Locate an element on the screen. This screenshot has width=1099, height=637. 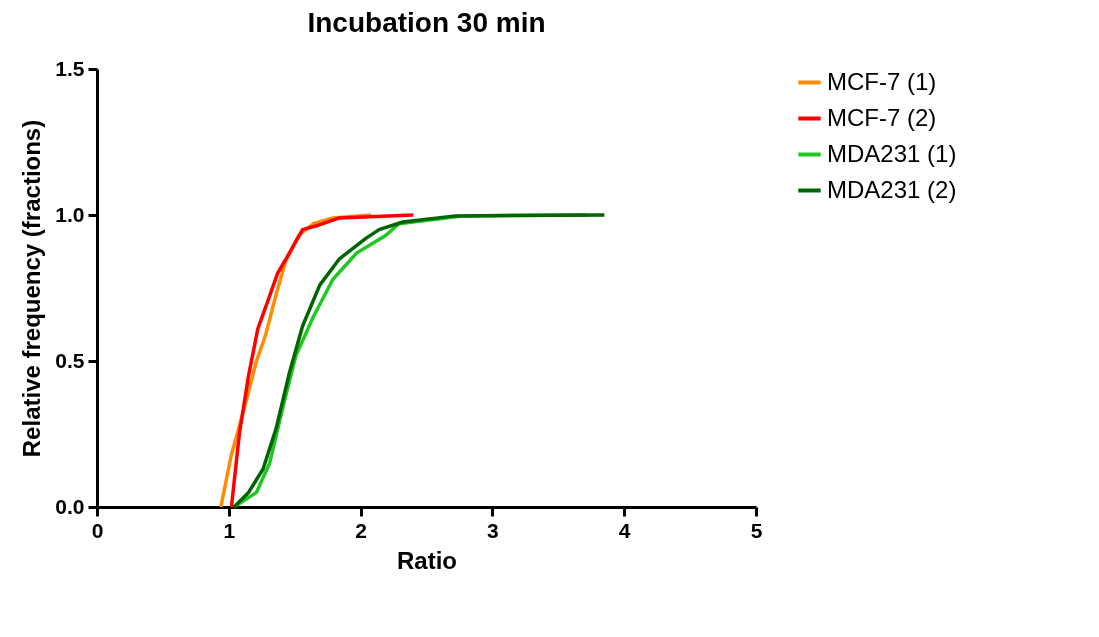
y-tick-label: 1.5 is located at coordinates (70, 68).